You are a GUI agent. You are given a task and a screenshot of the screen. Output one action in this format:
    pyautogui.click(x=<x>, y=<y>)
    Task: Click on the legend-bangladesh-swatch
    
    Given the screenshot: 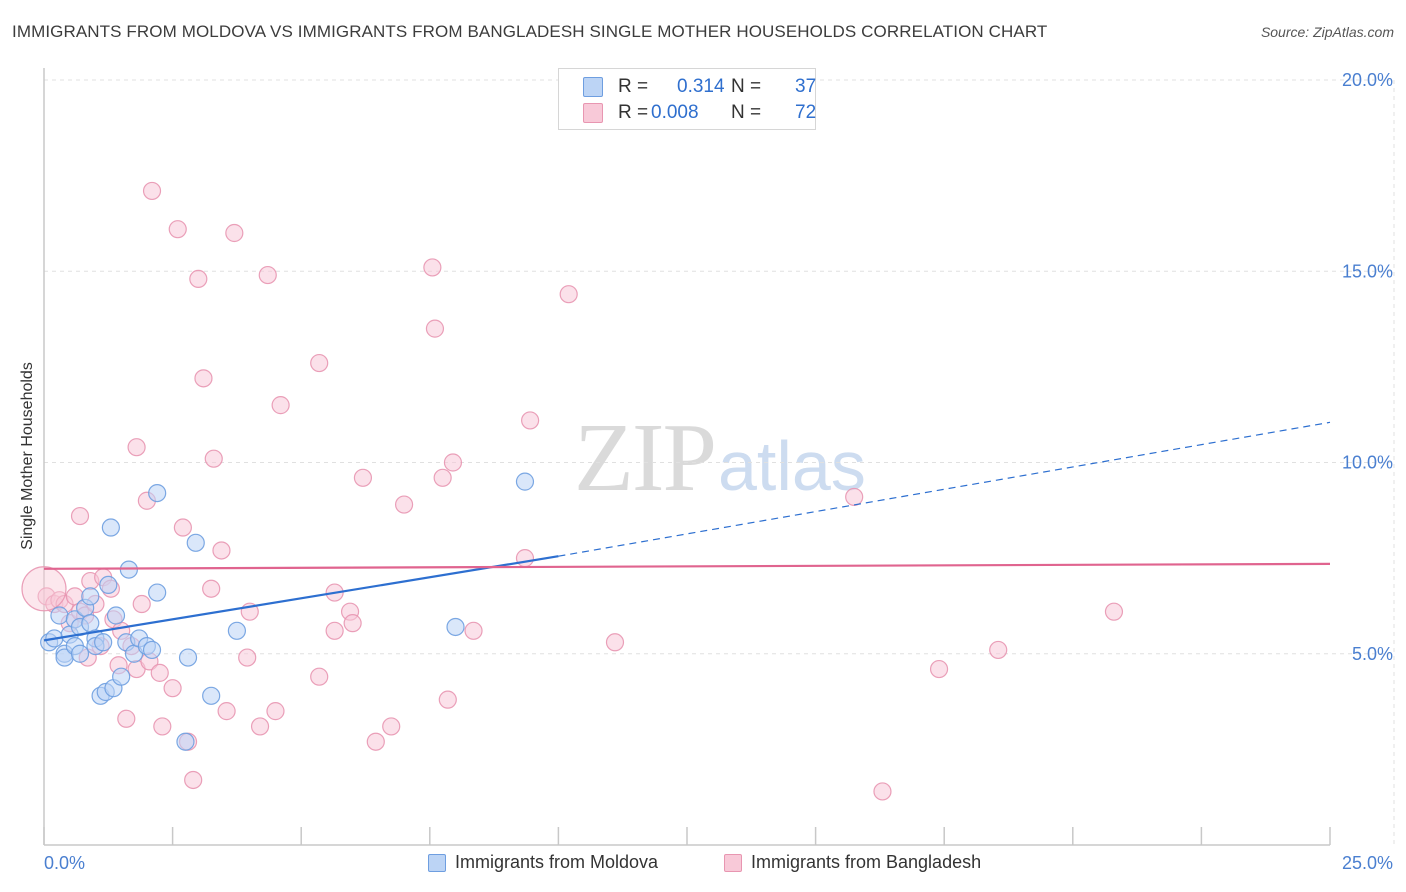 What is the action you would take?
    pyautogui.click(x=733, y=862)
    